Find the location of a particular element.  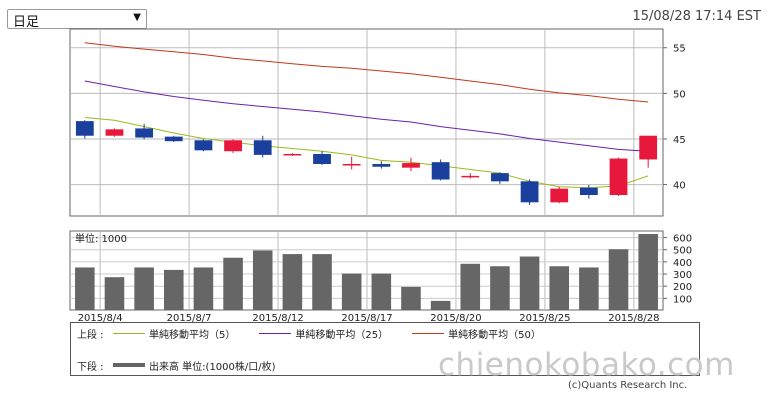

legend-swatch-ma50 is located at coordinates (428, 333).